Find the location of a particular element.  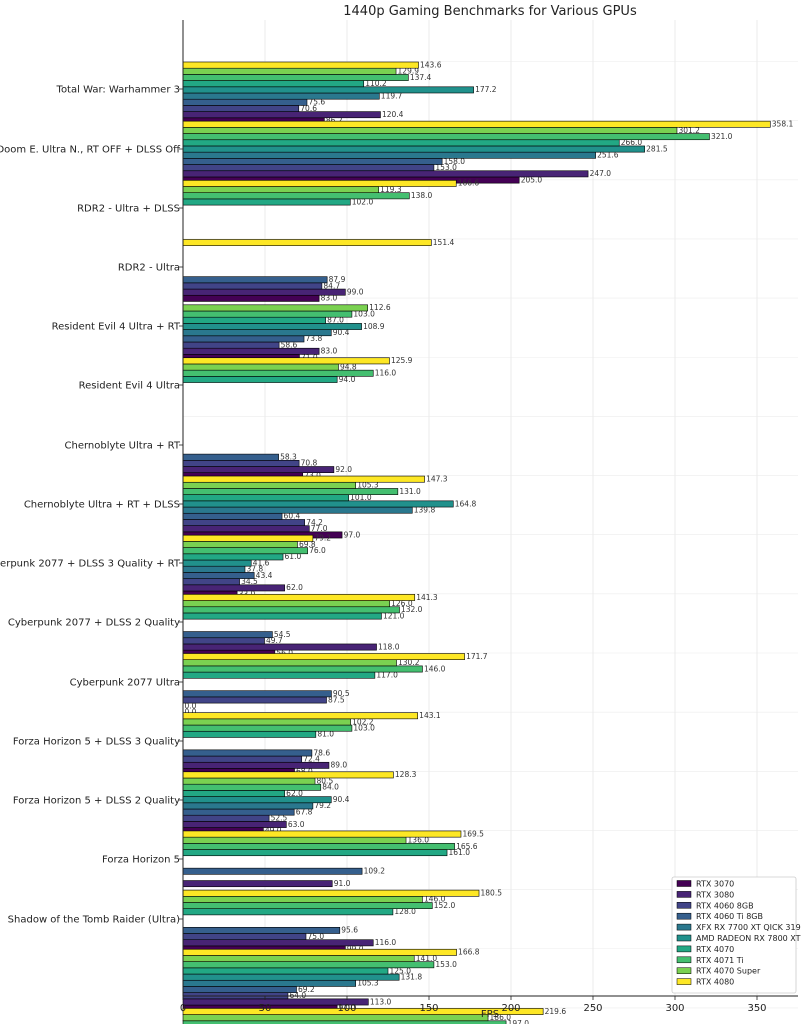

bar-value-label: 63.0 is located at coordinates (296, 824).